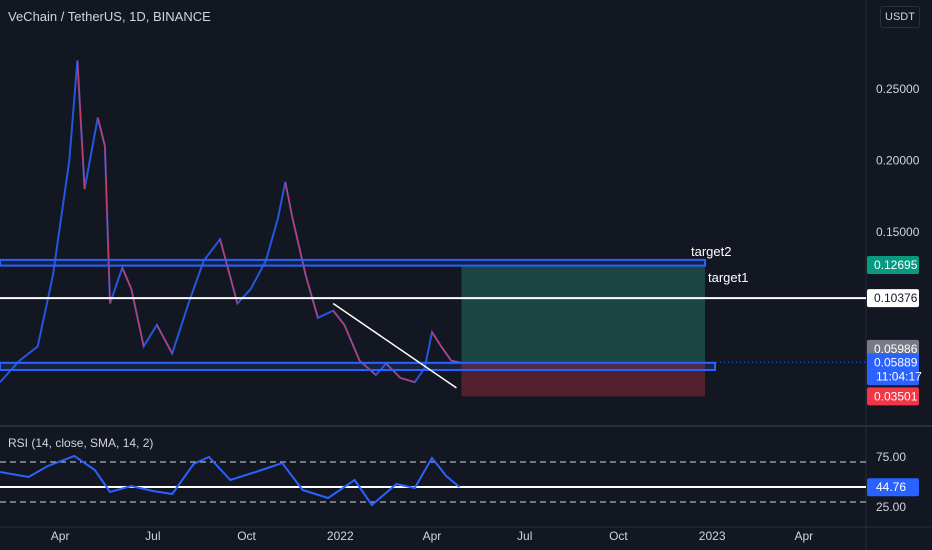 The height and width of the screenshot is (550, 932). What do you see at coordinates (896, 396) in the screenshot?
I see `stop-price-badge-text: 0.03501` at bounding box center [896, 396].